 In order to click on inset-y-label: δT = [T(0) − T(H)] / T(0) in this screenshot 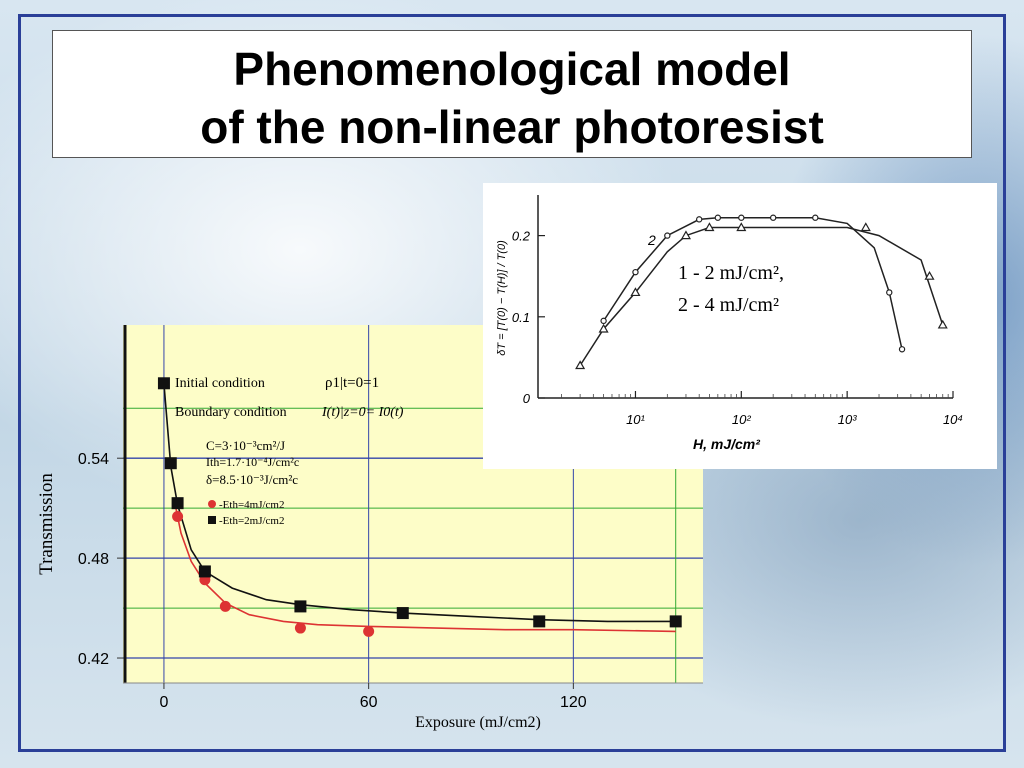, I will do `click(502, 298)`.